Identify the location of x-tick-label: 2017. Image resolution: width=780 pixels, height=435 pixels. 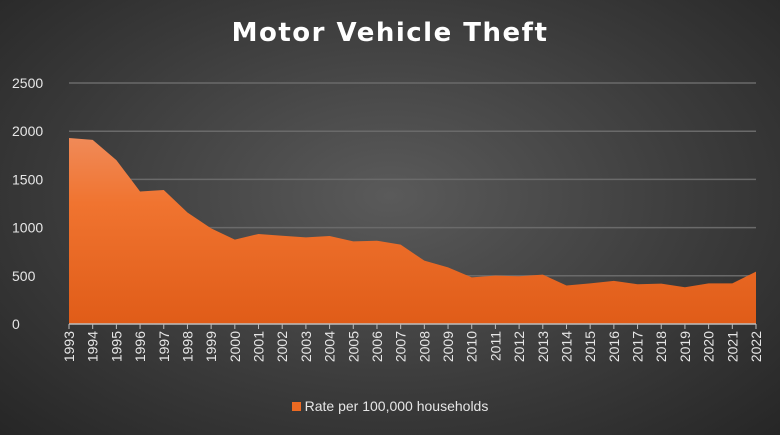
(638, 346).